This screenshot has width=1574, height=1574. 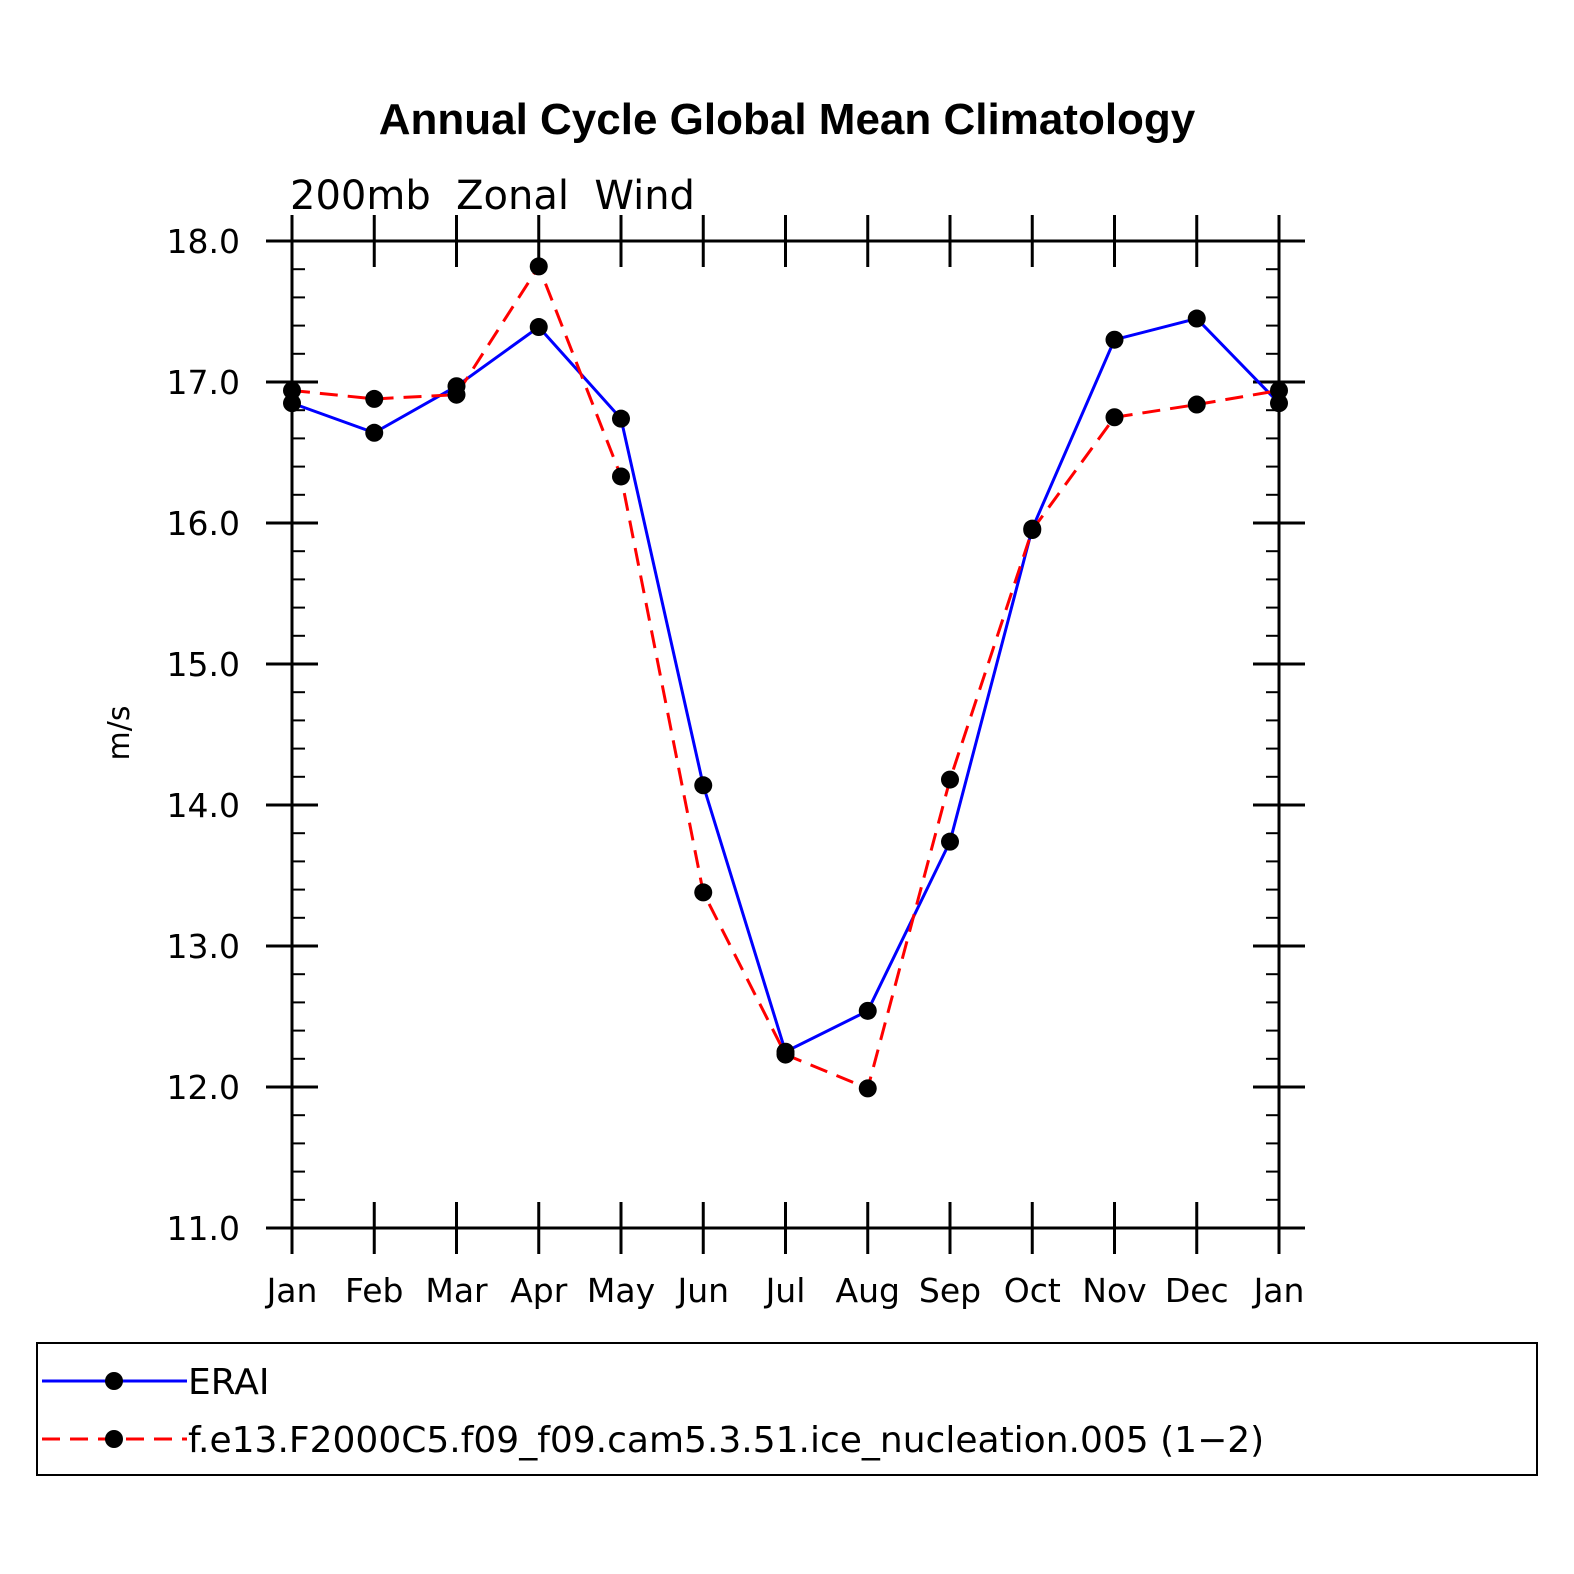 What do you see at coordinates (868, 1290) in the screenshot?
I see `x-tick-label: Aug` at bounding box center [868, 1290].